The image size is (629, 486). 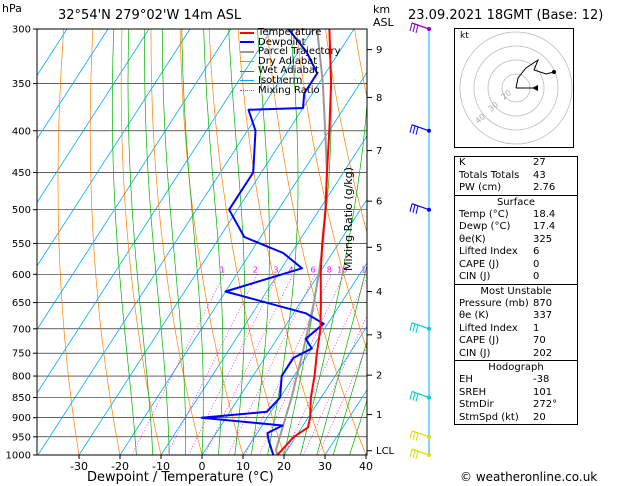 What do you see at coordinates (21, 275) in the screenshot?
I see `pressure-tick-label: 600` at bounding box center [21, 275].